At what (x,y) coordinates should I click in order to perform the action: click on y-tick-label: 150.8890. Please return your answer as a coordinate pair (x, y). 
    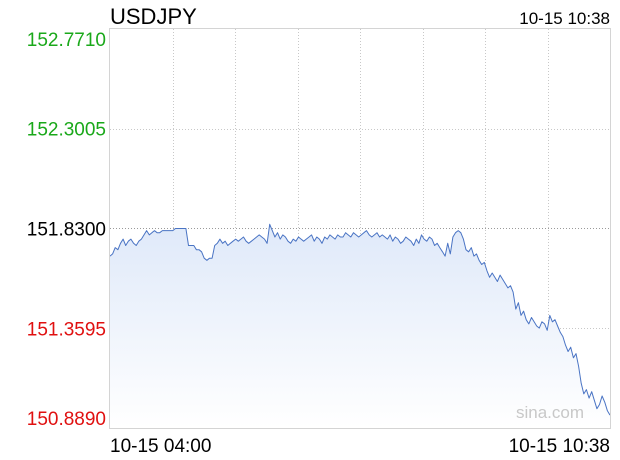
    Looking at the image, I should click on (66, 419).